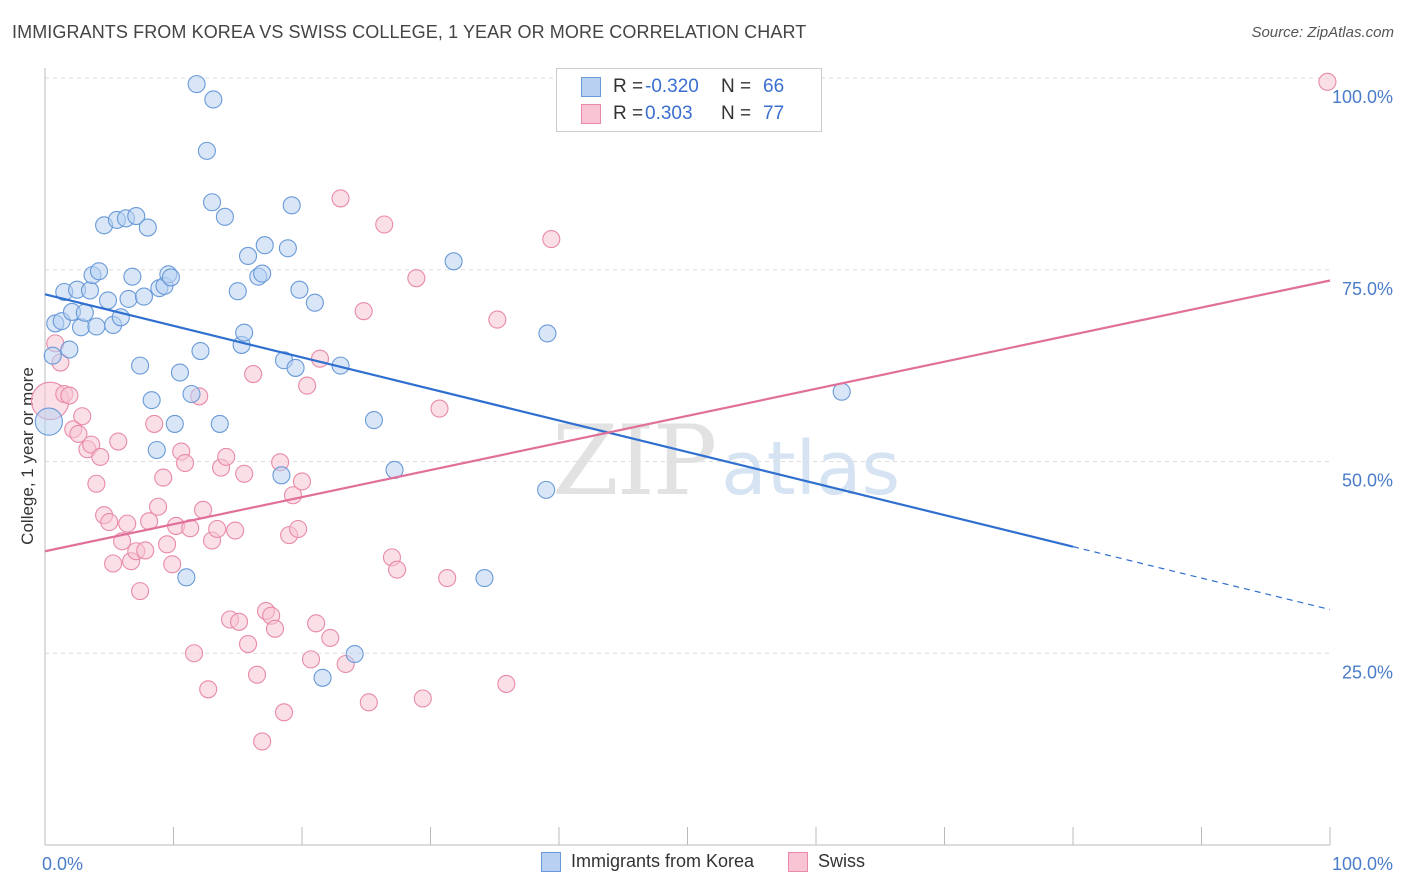 This screenshot has height=892, width=1406. What do you see at coordinates (682, 114) in the screenshot?
I see `legend-row-swiss: R = 0.303 N = 77` at bounding box center [682, 114].